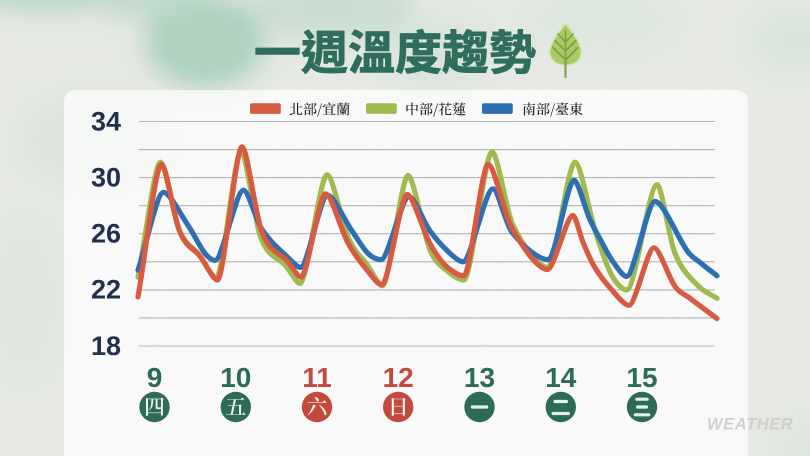 Image resolution: width=810 pixels, height=456 pixels. What do you see at coordinates (106, 121) in the screenshot?
I see `svg-text: 34` at bounding box center [106, 121].